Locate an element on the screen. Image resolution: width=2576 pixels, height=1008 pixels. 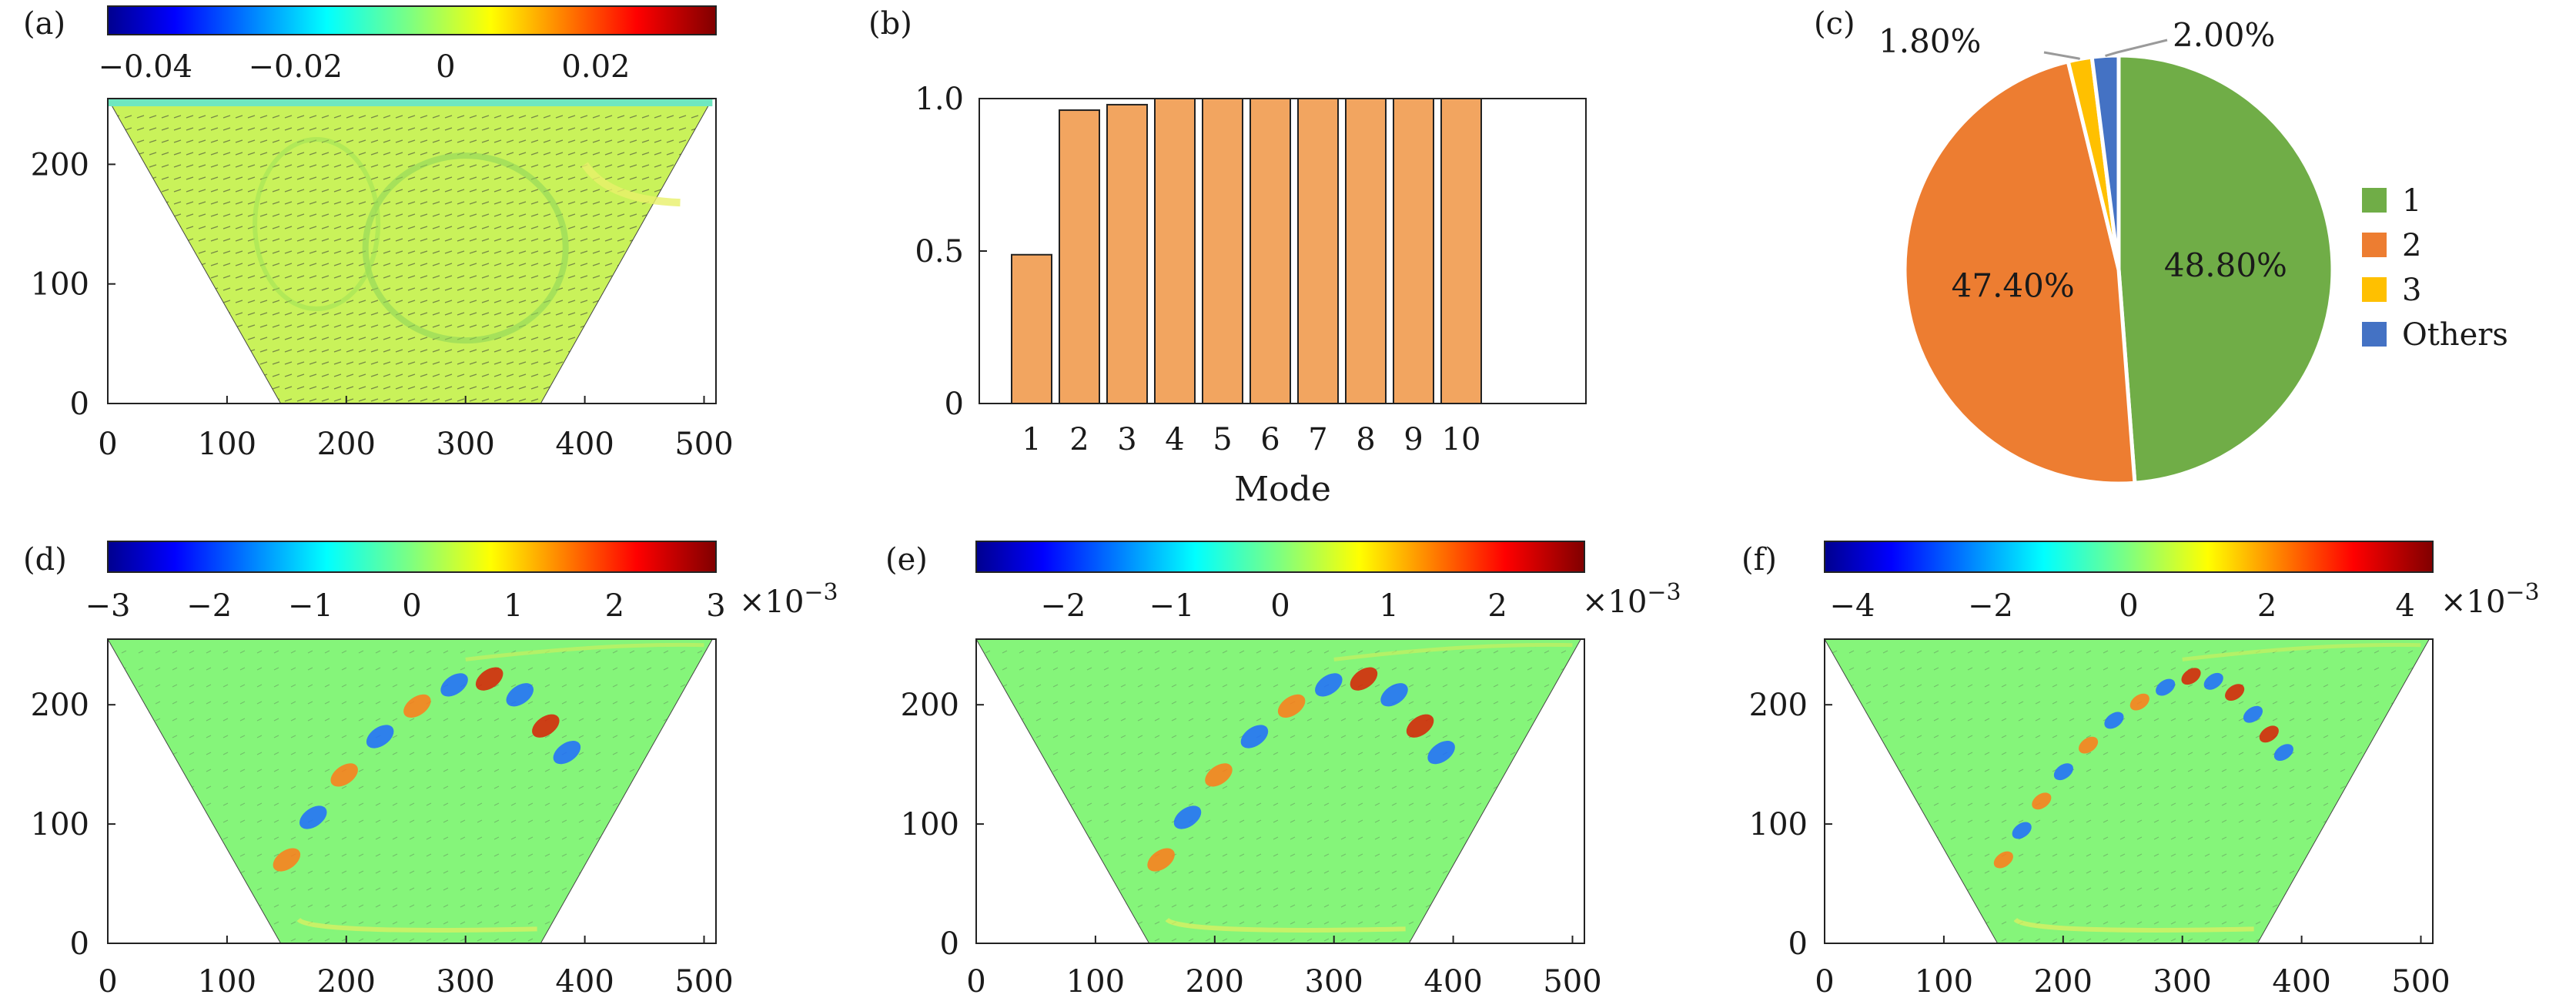
panel-label: (a) is located at coordinates (44, 24).